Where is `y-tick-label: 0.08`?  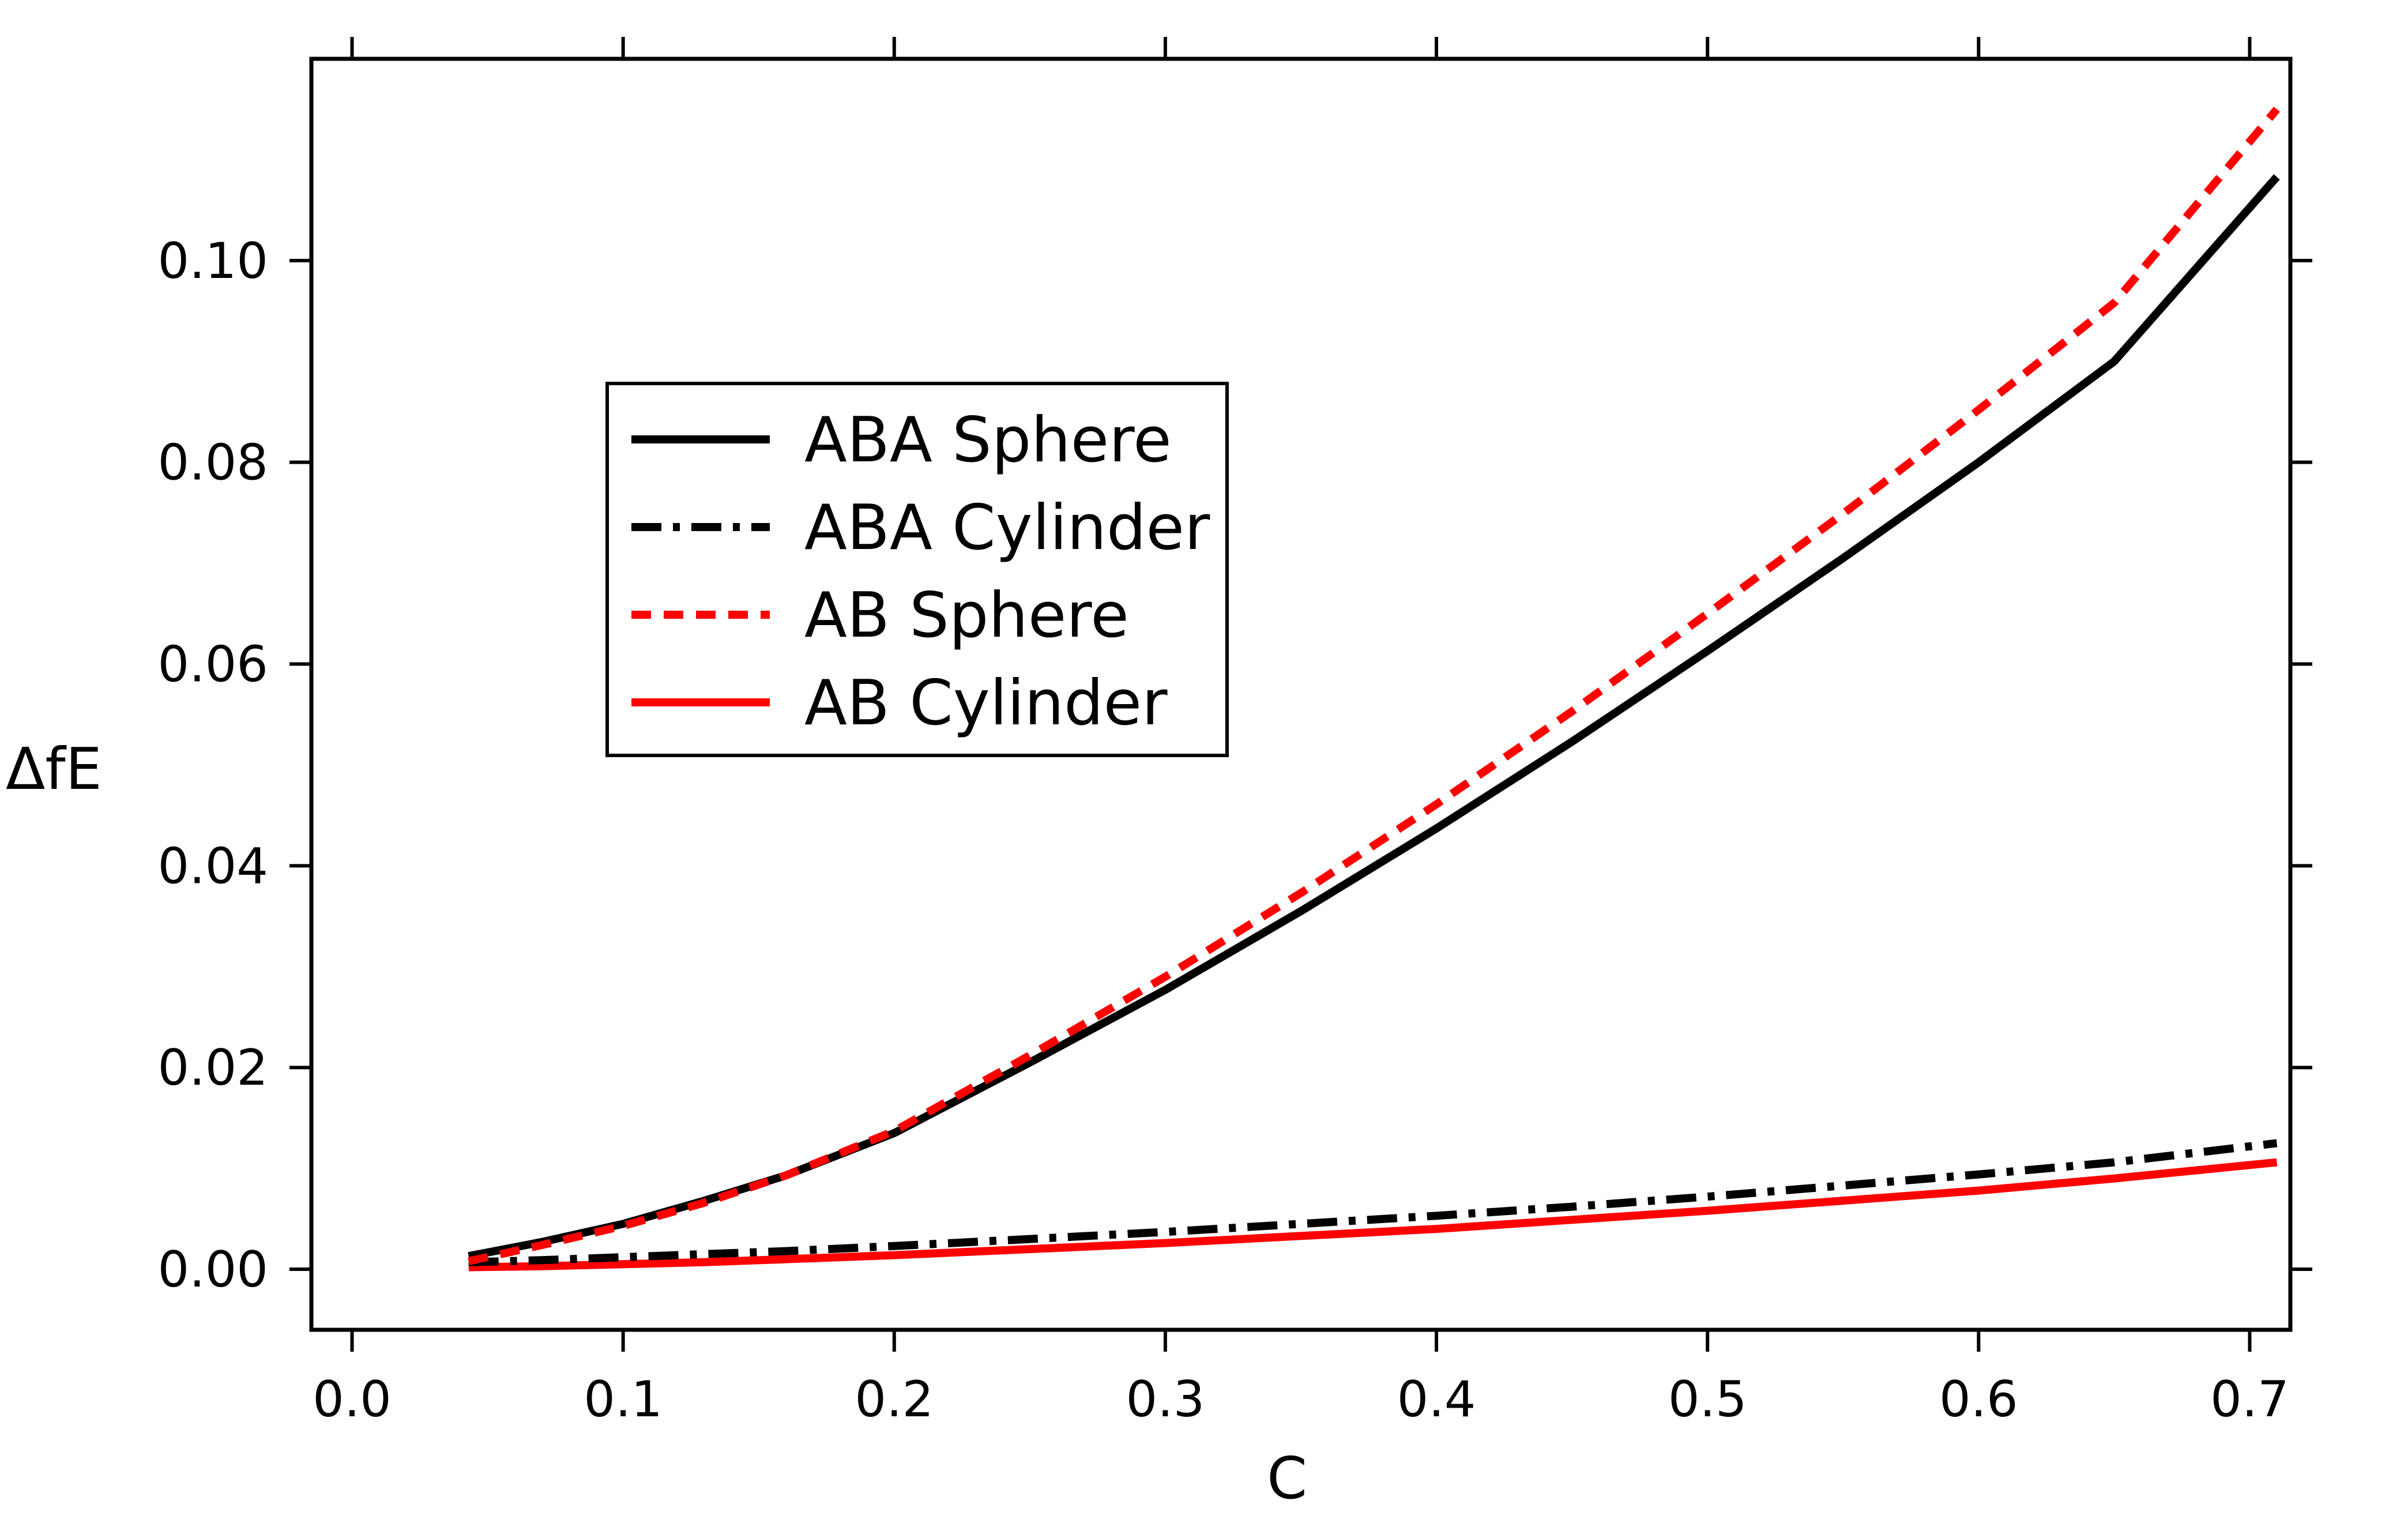
y-tick-label: 0.08 is located at coordinates (213, 463).